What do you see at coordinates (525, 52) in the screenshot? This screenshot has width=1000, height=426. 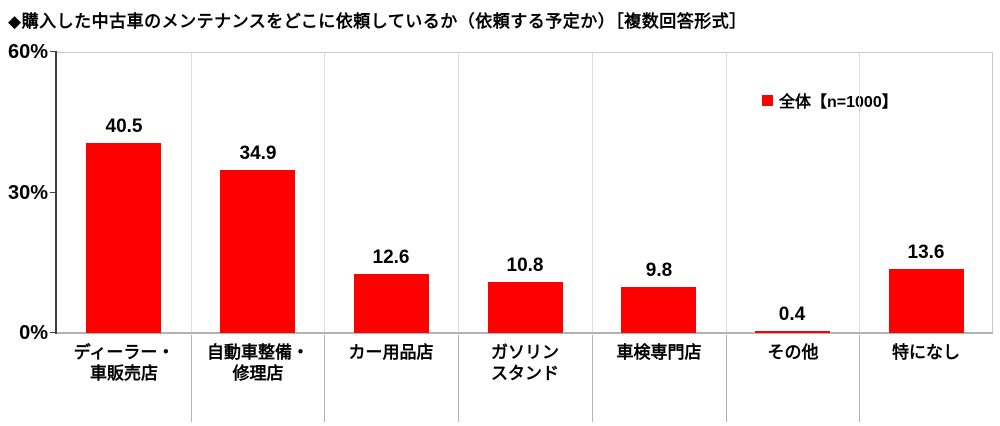 I see `plot-border-top` at bounding box center [525, 52].